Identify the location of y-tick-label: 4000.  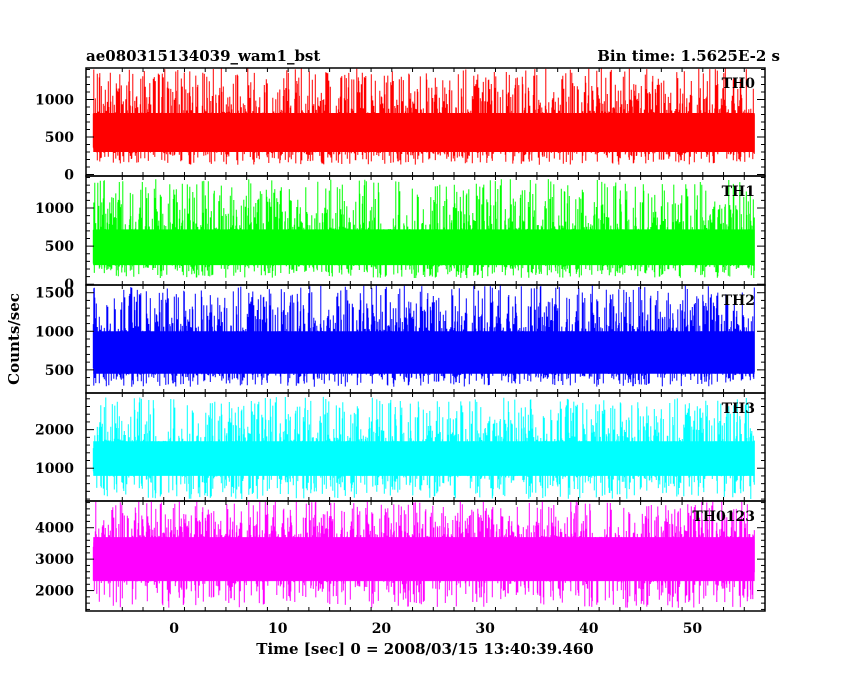
(54, 529).